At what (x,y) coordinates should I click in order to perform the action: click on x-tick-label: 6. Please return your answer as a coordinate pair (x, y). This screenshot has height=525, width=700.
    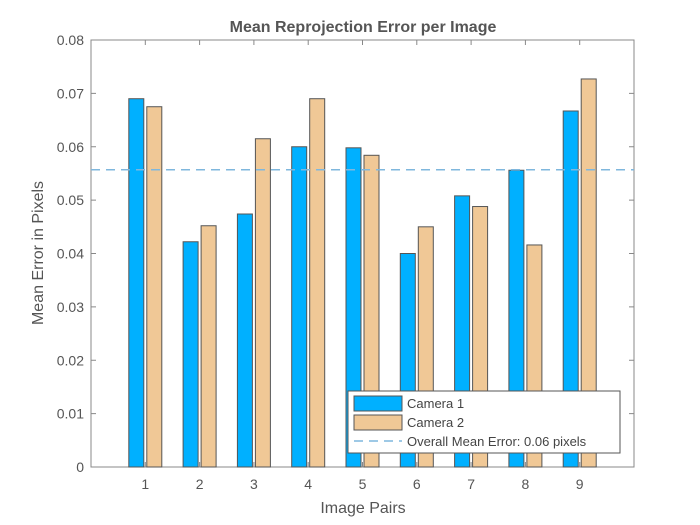
    Looking at the image, I should click on (417, 484).